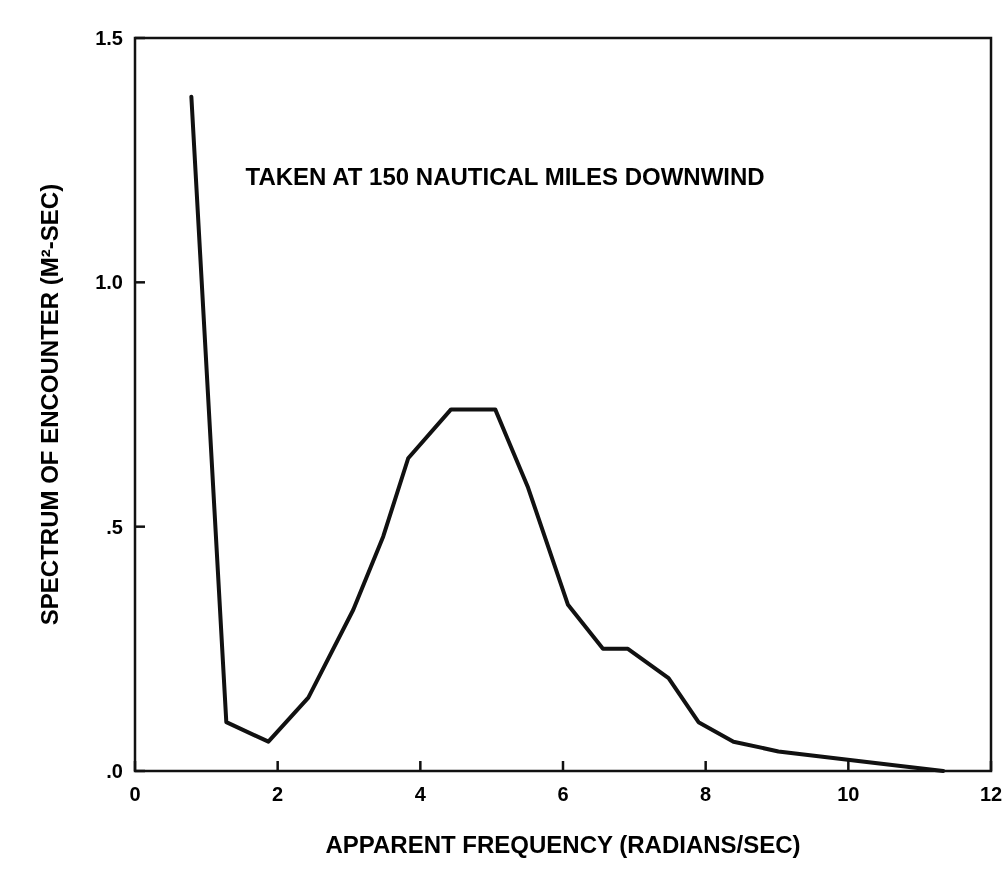  What do you see at coordinates (109, 38) in the screenshot?
I see `y-tick-label: 1.5` at bounding box center [109, 38].